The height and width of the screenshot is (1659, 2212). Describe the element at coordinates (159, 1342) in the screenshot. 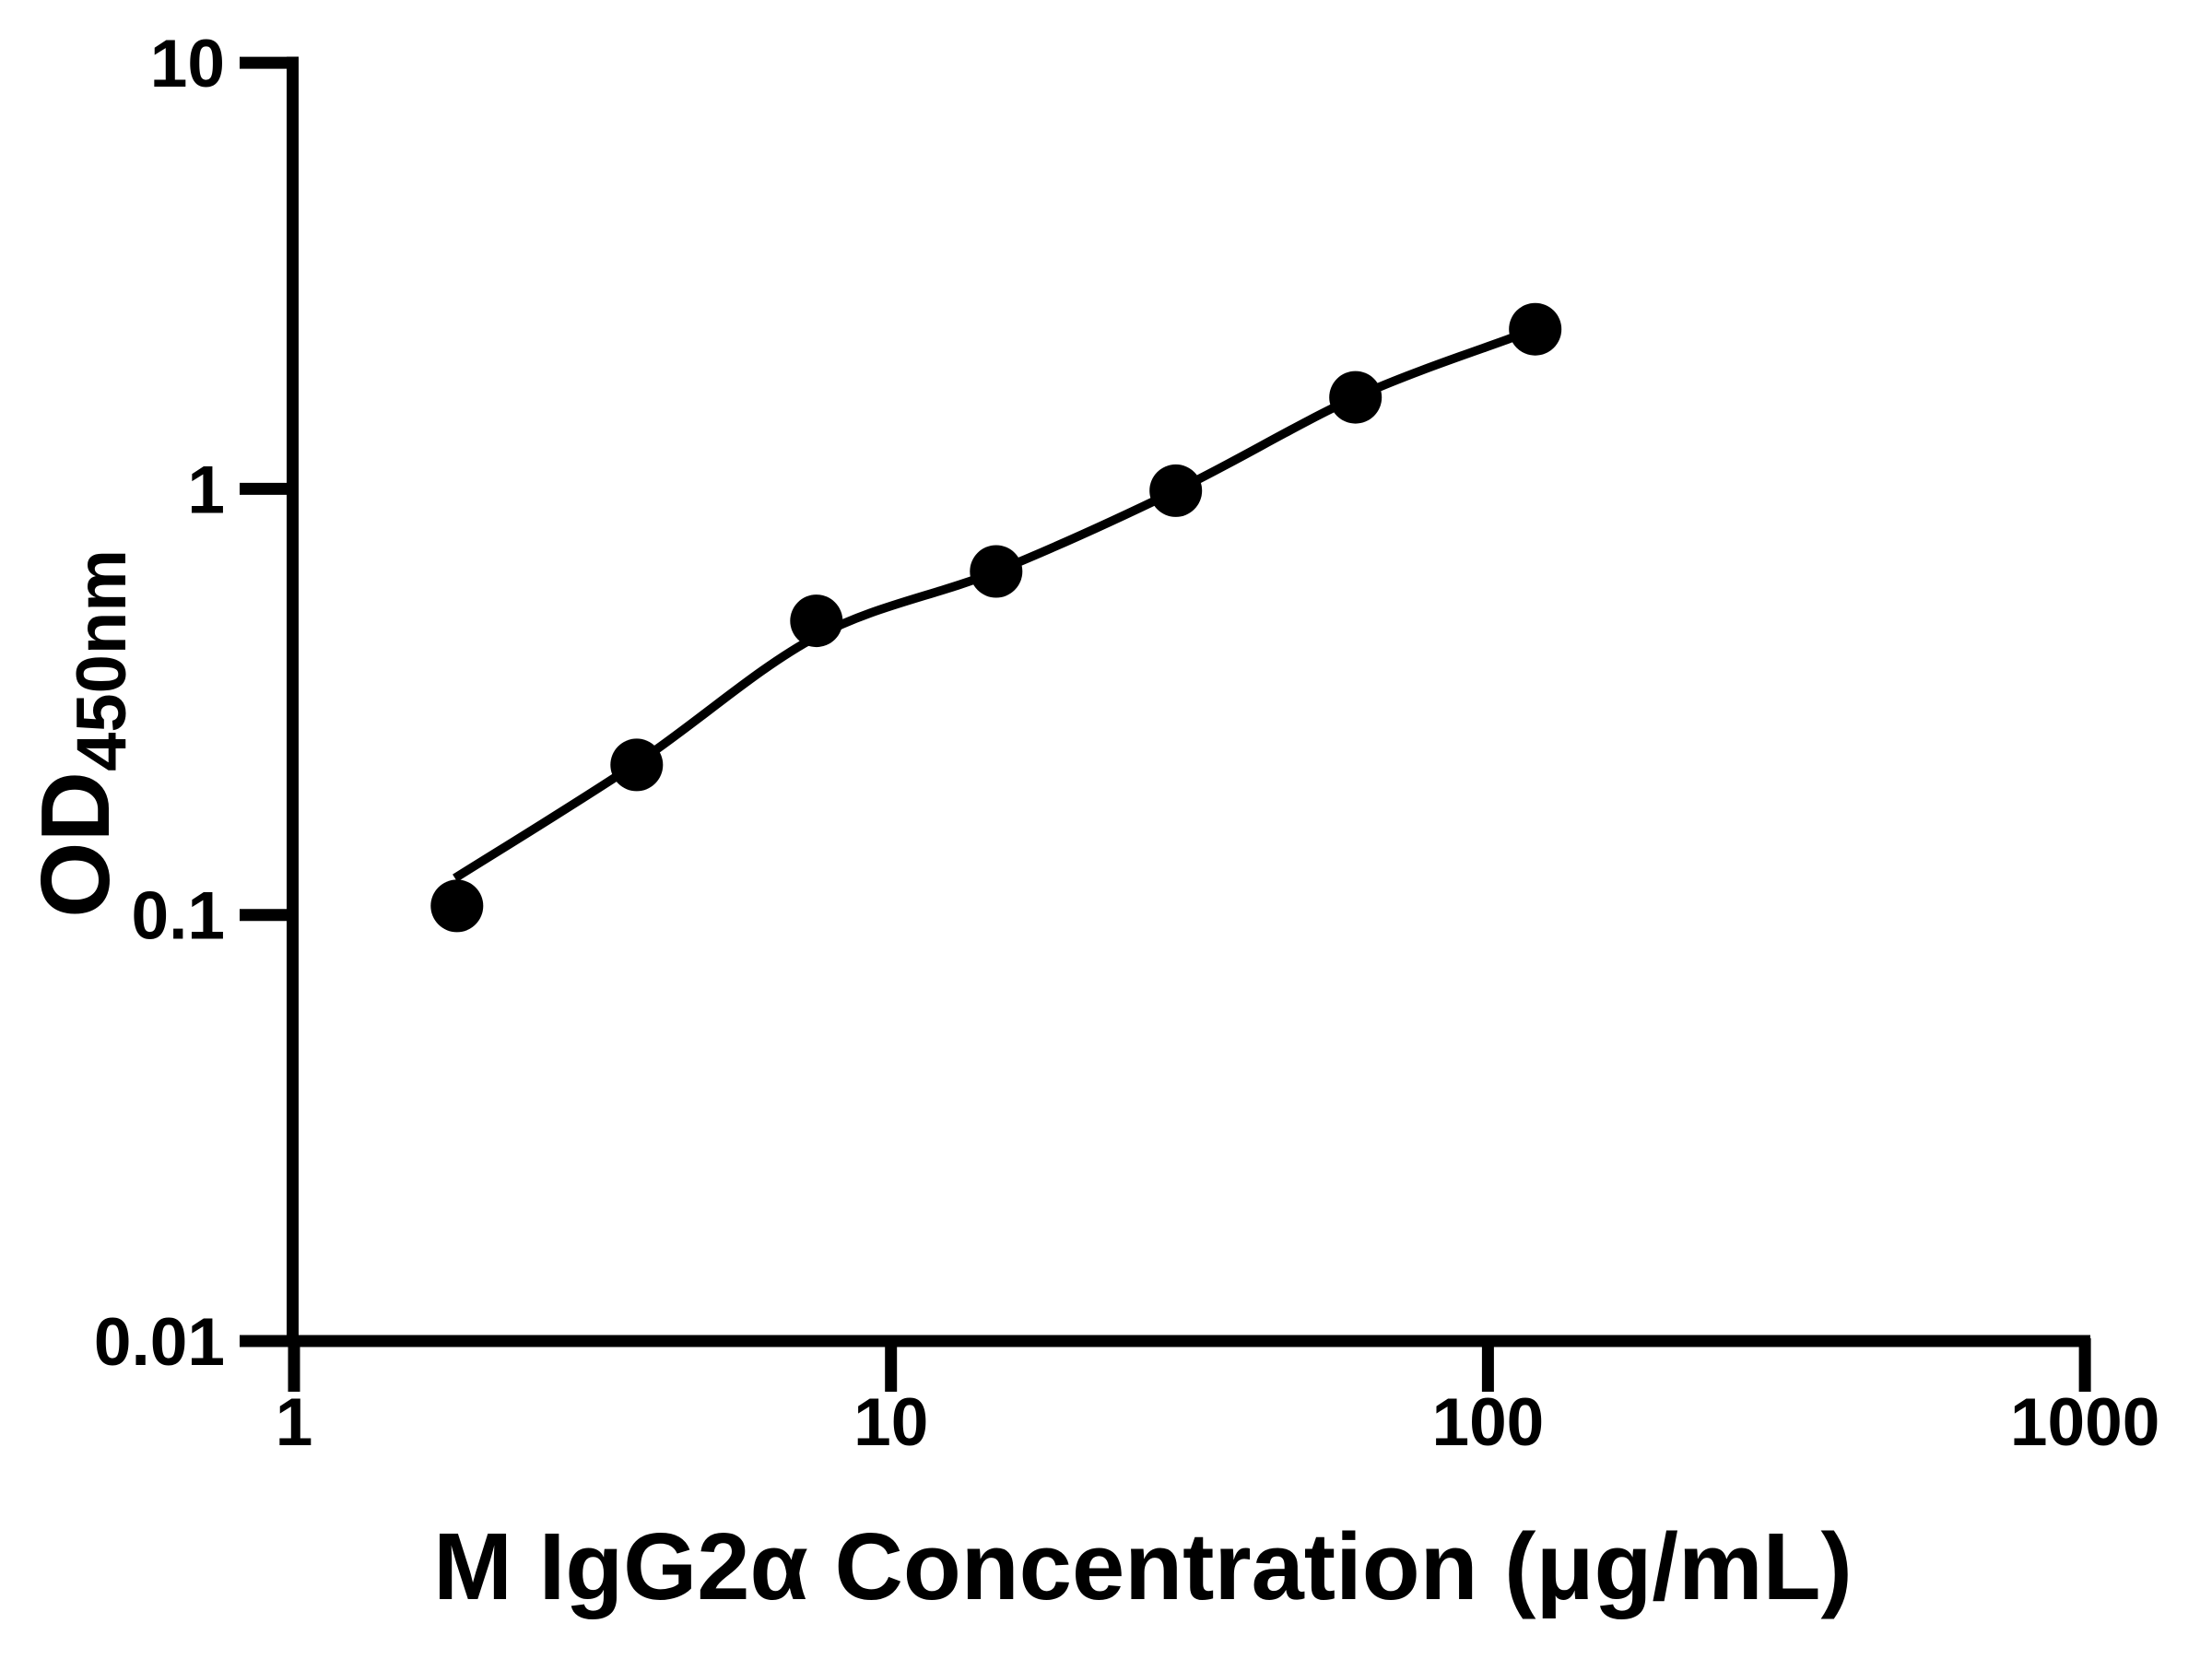

I see `y-tick-label: 0.01` at that location.